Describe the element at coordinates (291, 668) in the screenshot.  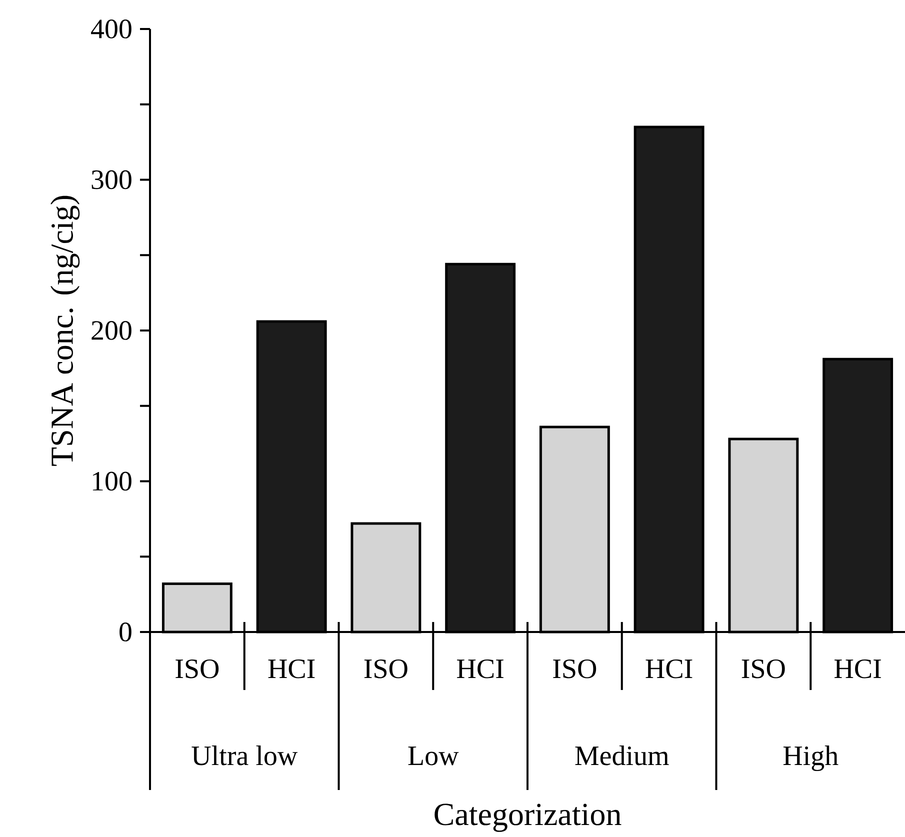
I see `series-label: HCI` at that location.